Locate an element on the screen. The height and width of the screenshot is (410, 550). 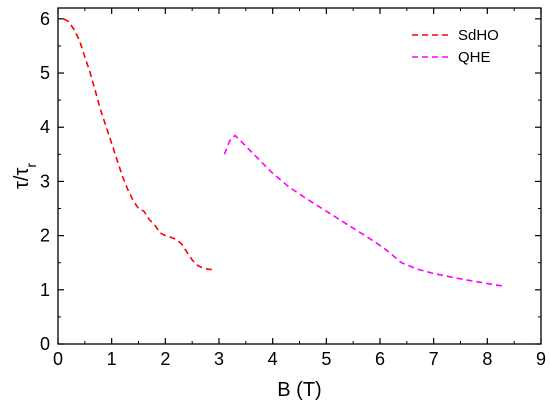
x-tick-label: 4 is located at coordinates (273, 359).